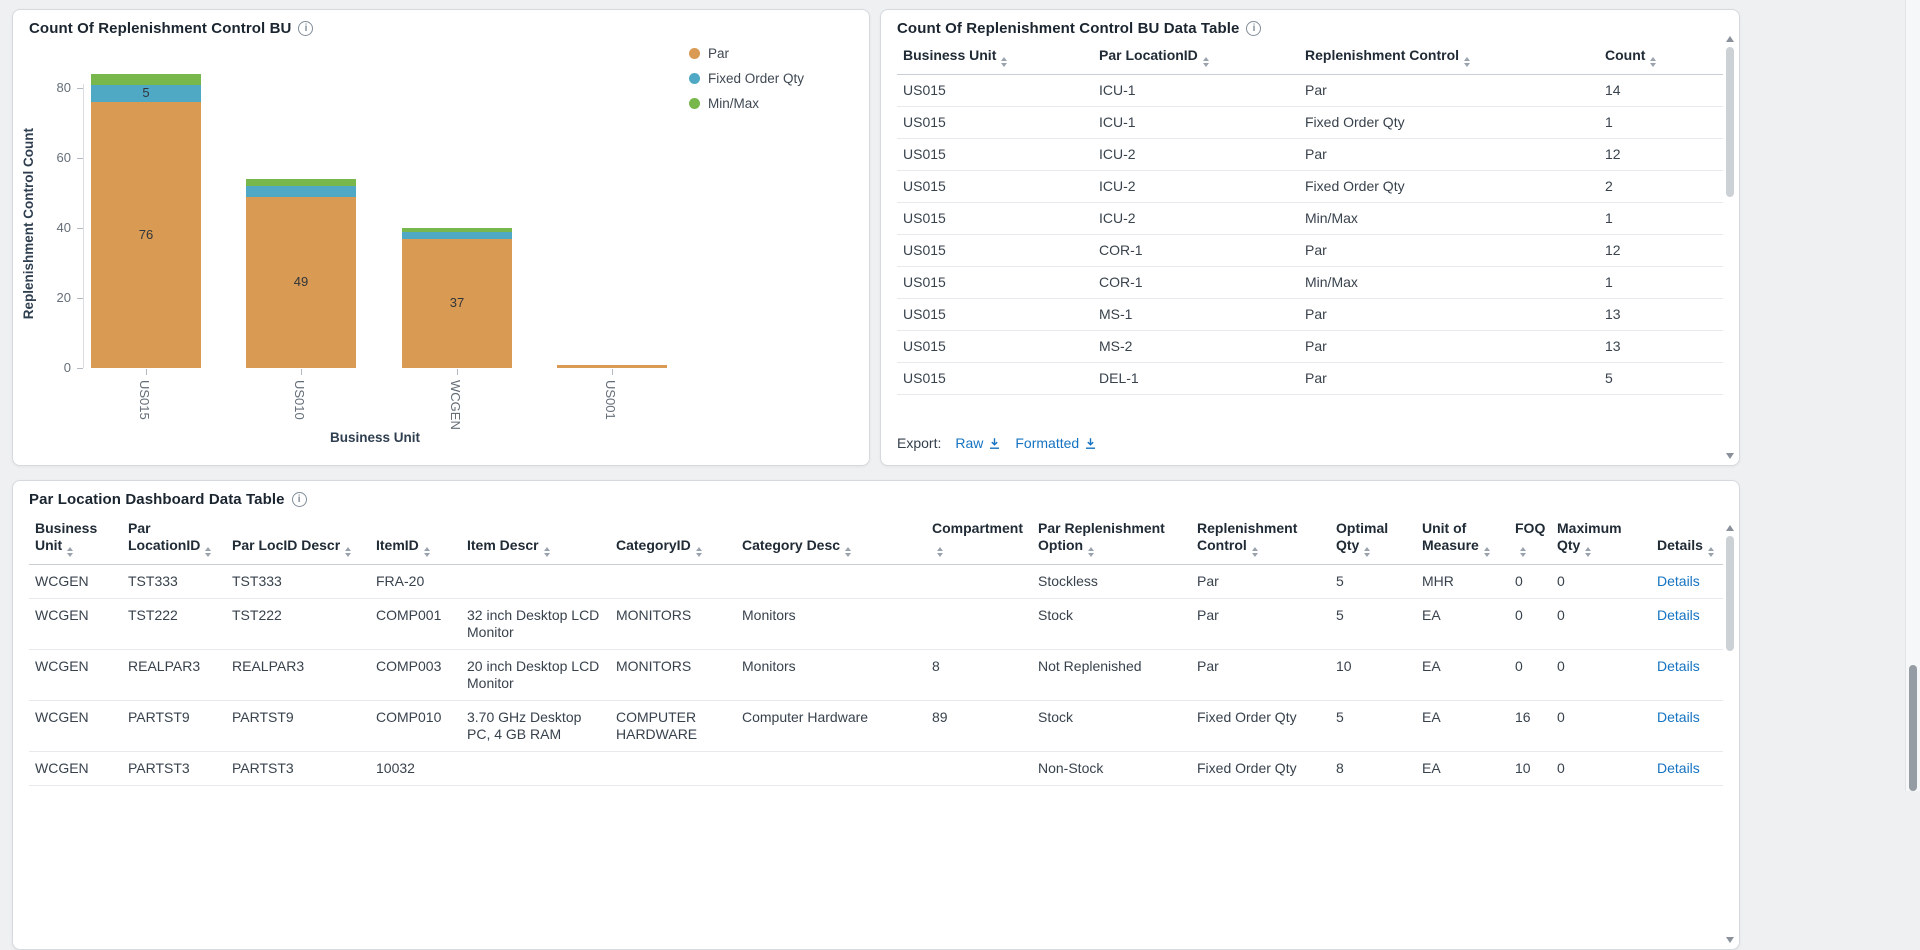 The width and height of the screenshot is (1920, 950). I want to click on export-raw-link: Raw, so click(978, 443).